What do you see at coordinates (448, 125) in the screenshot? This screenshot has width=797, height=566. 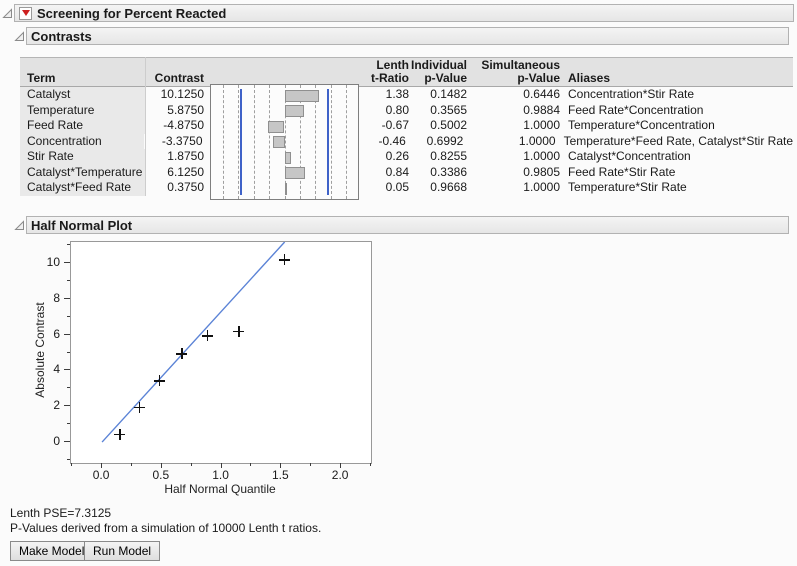 I see `cell-individual-p-value: 0.5002` at bounding box center [448, 125].